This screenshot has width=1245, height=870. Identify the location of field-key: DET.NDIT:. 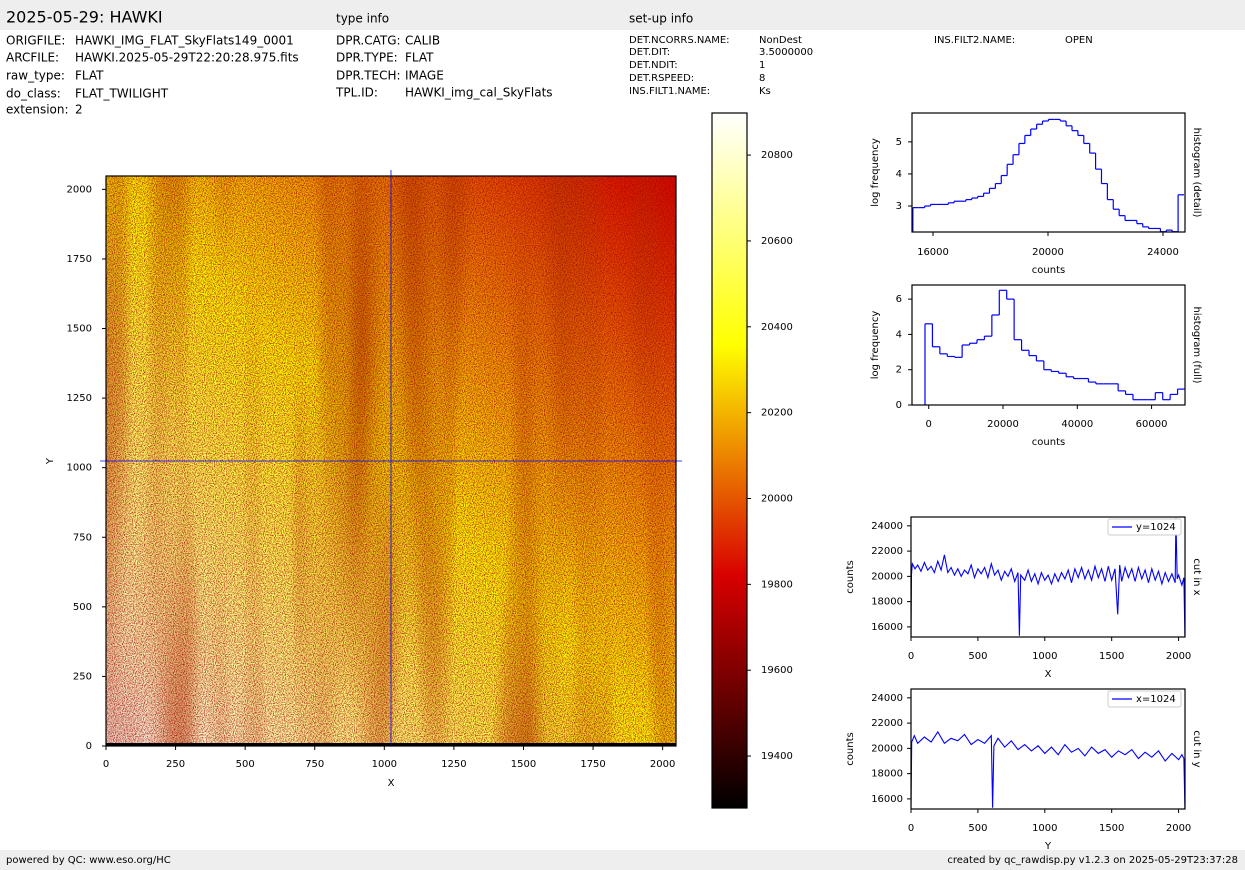
(653, 65).